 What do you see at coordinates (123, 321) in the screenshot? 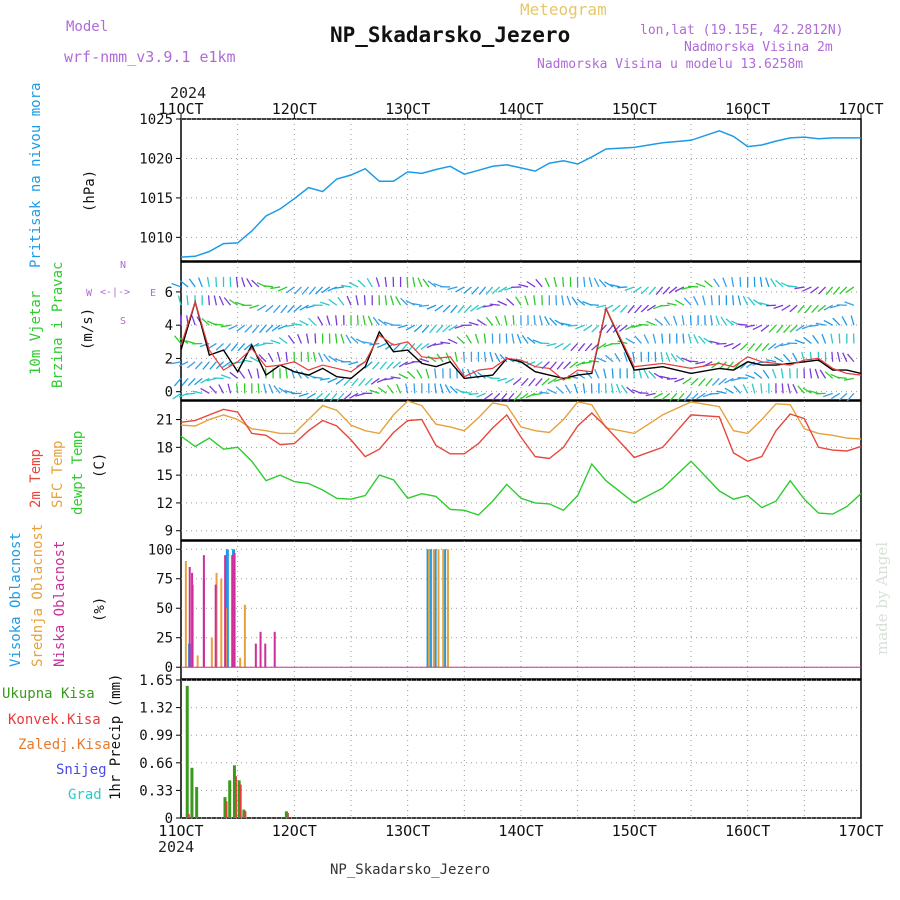
I see `compass-south: S` at bounding box center [123, 321].